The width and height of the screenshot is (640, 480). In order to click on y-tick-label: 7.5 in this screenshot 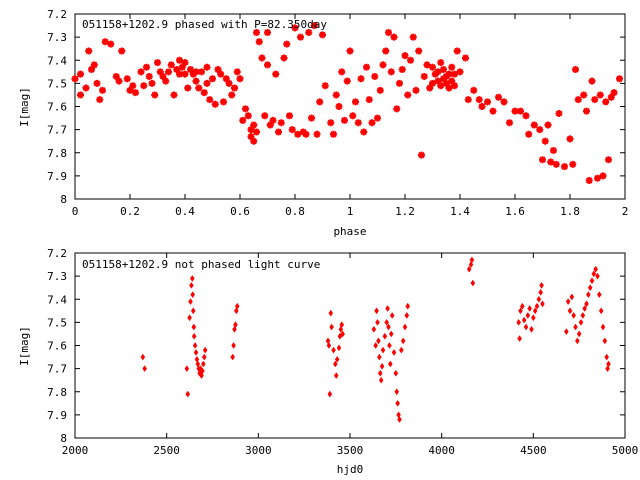, I will do `click(57, 83)`.